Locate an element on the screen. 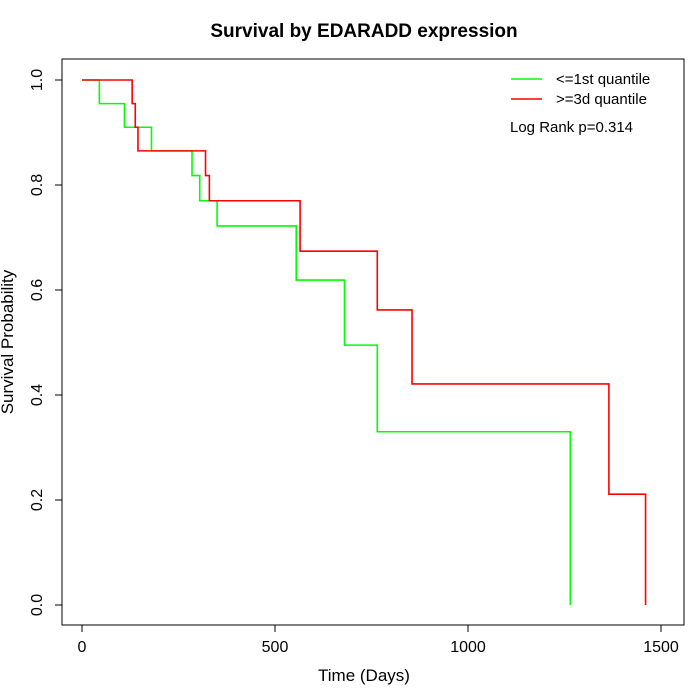 The image size is (700, 700). x-tick-label: 1000 is located at coordinates (468, 647).